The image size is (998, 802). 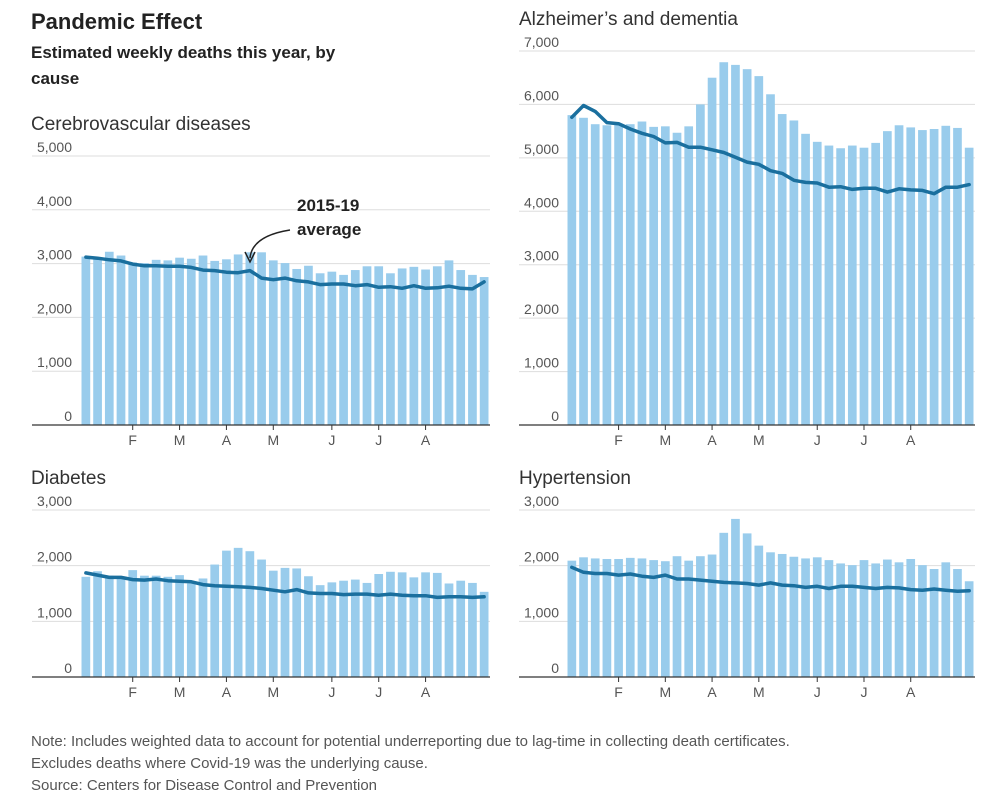 I want to click on chart-title-diabetes: Diabetes, so click(x=68, y=478).